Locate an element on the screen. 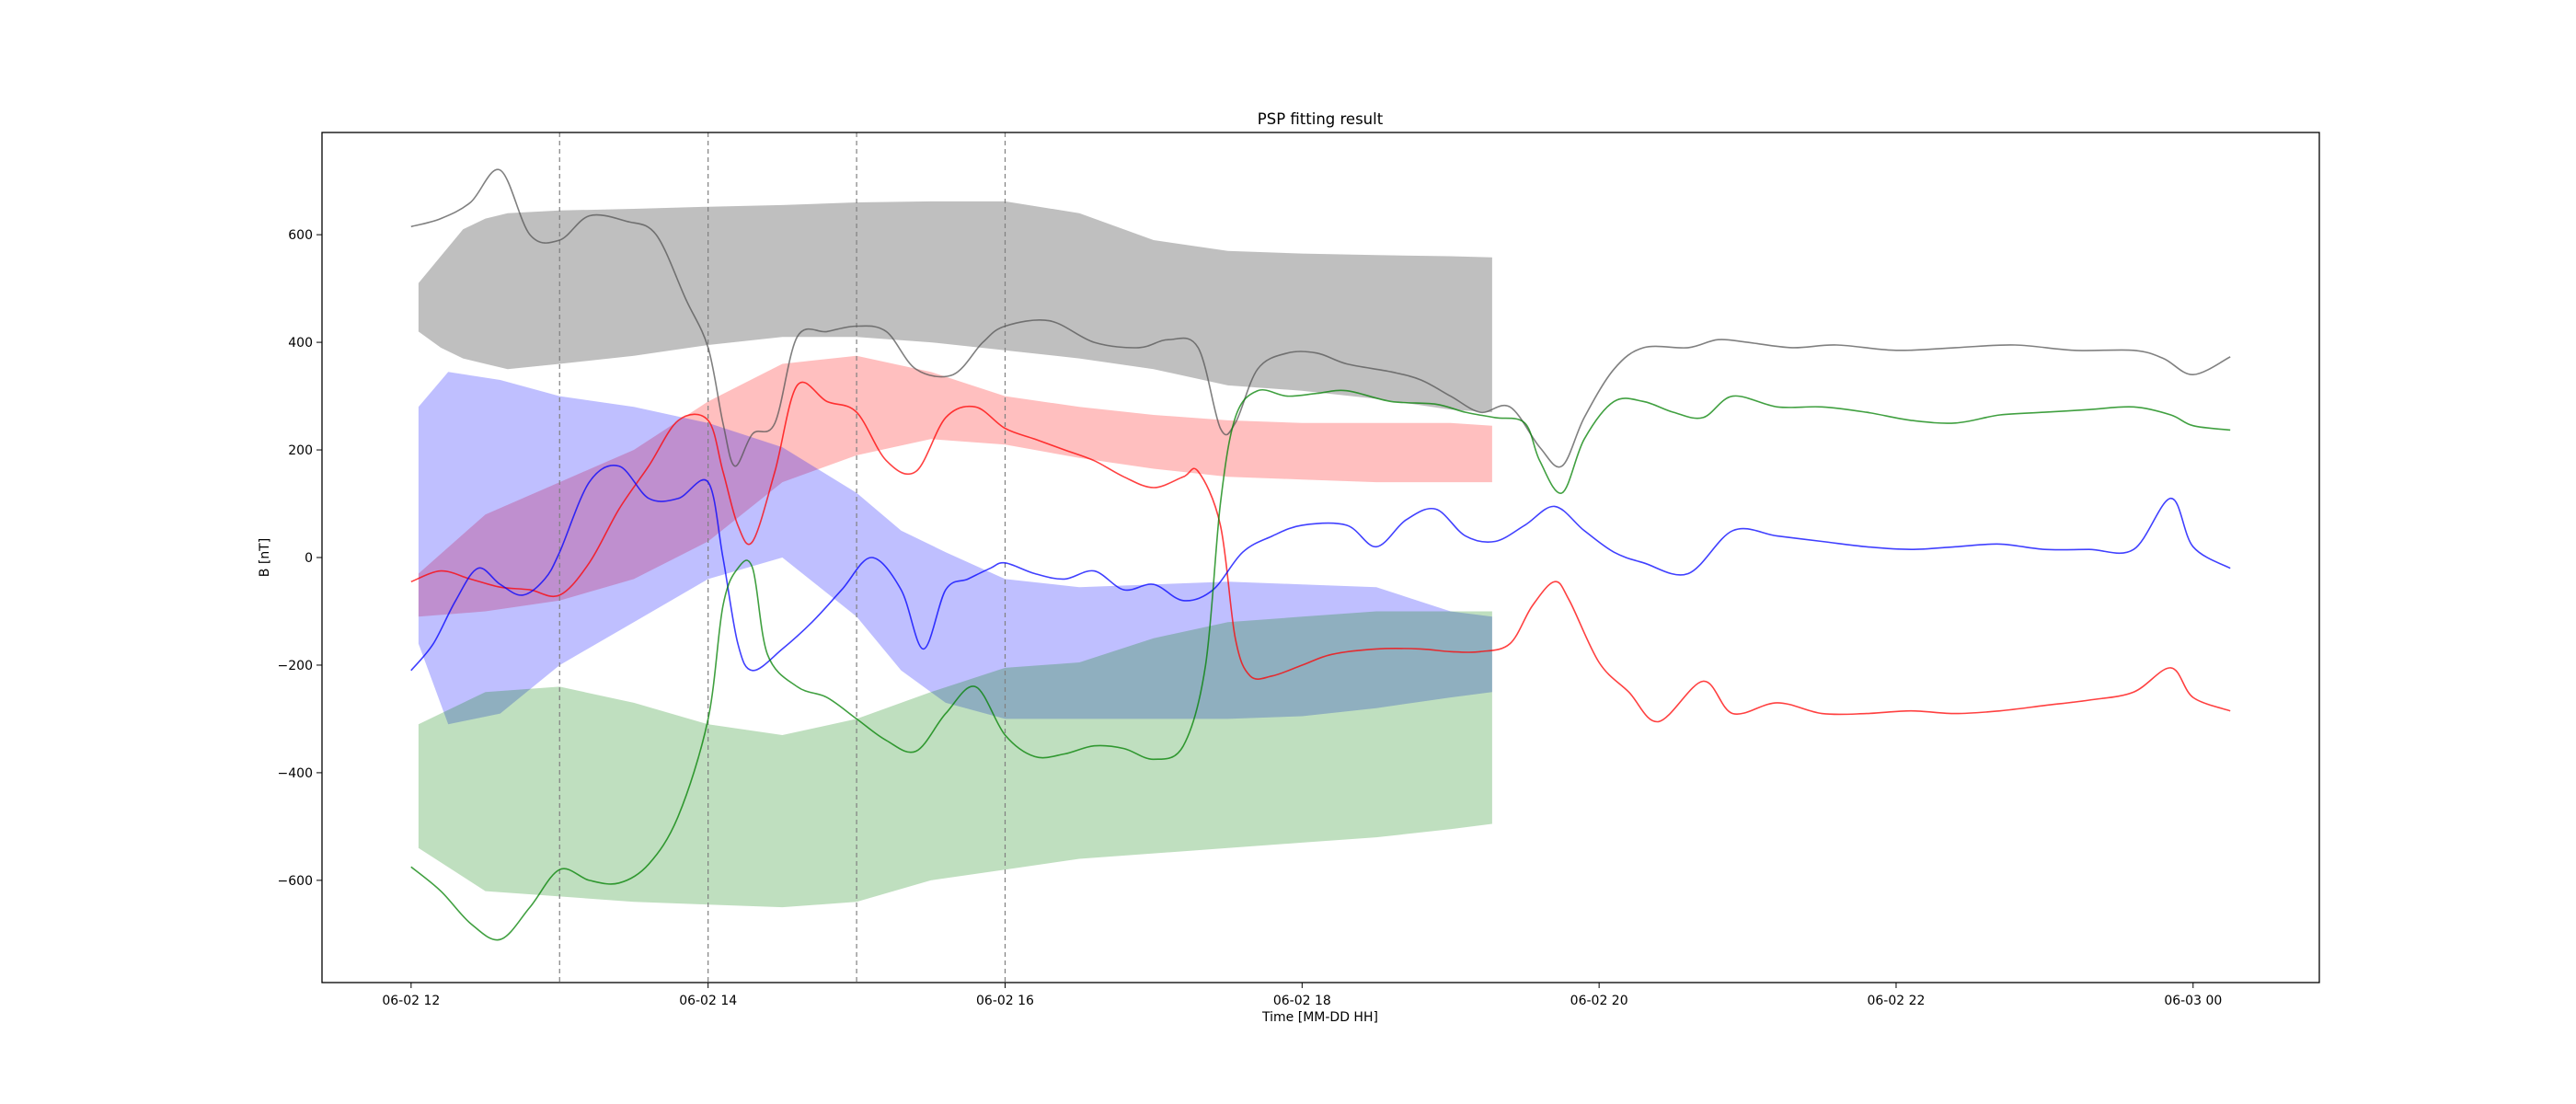  y-axis-label: B [nT] is located at coordinates (265, 557).